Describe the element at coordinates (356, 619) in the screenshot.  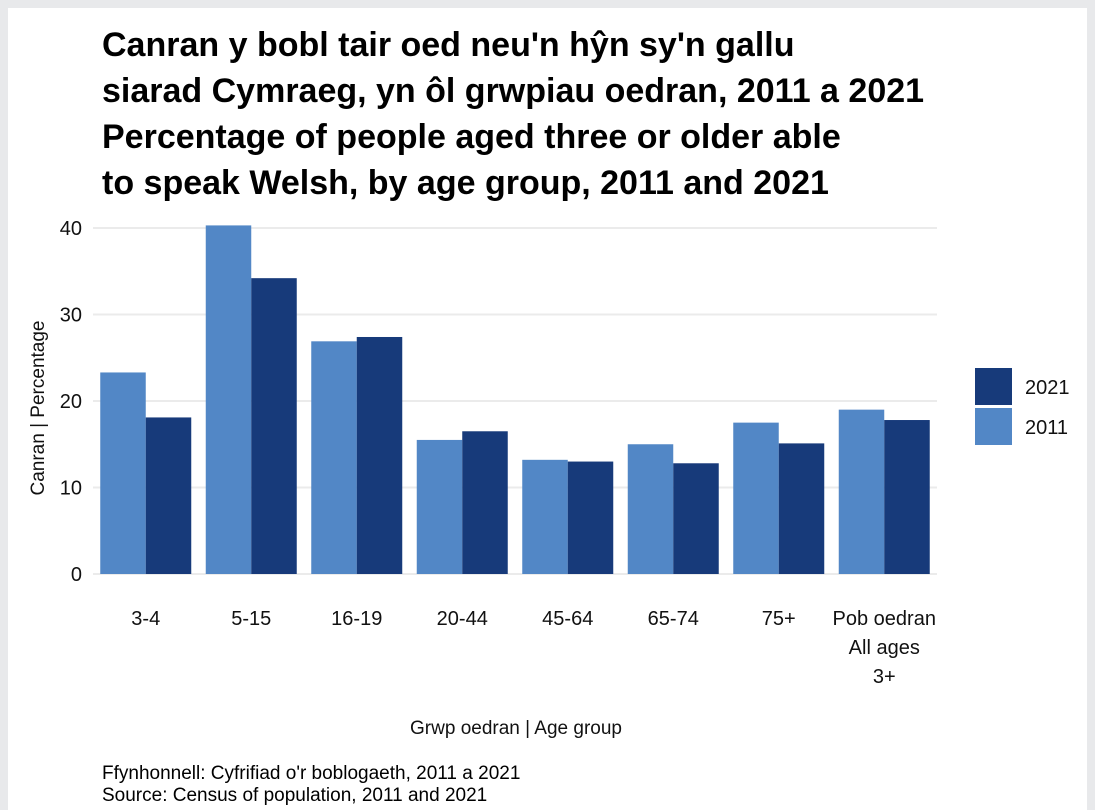
I see `x-tick-label: 16-19` at that location.